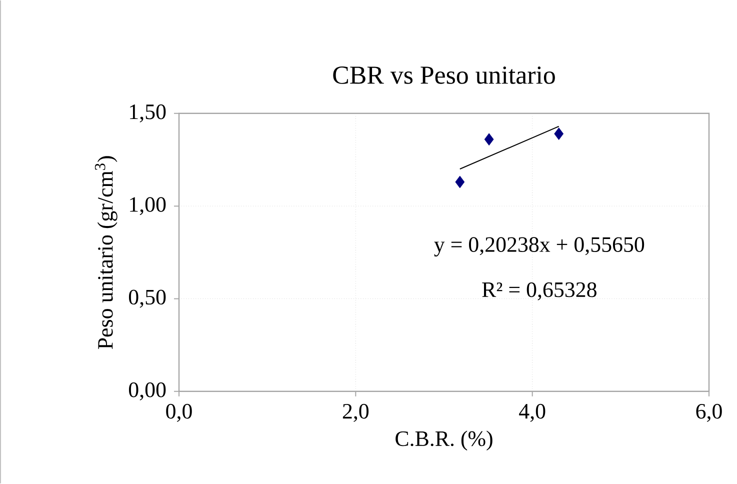 The image size is (737, 484). What do you see at coordinates (539, 291) in the screenshot?
I see `annotation: R² = 0,65328` at bounding box center [539, 291].